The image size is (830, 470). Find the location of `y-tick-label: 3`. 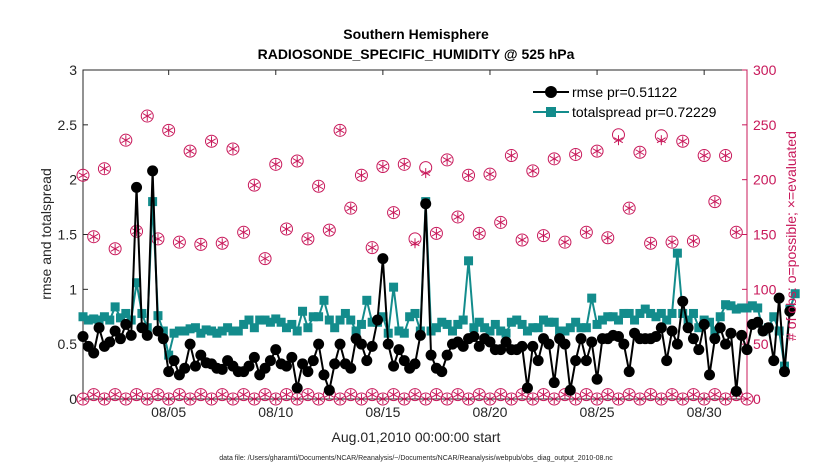

y-tick-label: 3 is located at coordinates (73, 70).